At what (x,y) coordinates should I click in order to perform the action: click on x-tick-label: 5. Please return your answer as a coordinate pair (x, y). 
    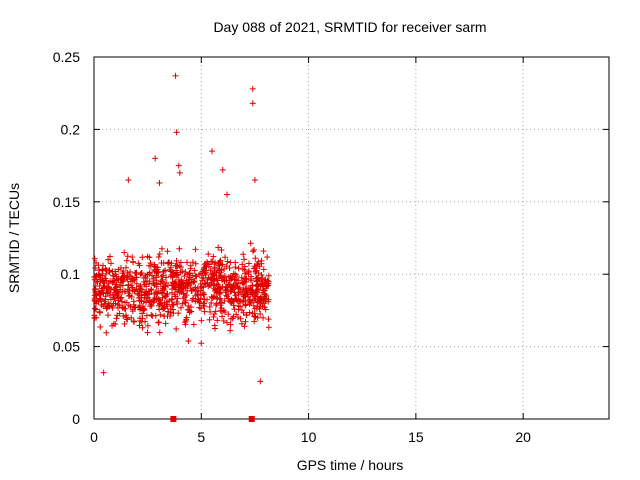
    Looking at the image, I should click on (201, 437).